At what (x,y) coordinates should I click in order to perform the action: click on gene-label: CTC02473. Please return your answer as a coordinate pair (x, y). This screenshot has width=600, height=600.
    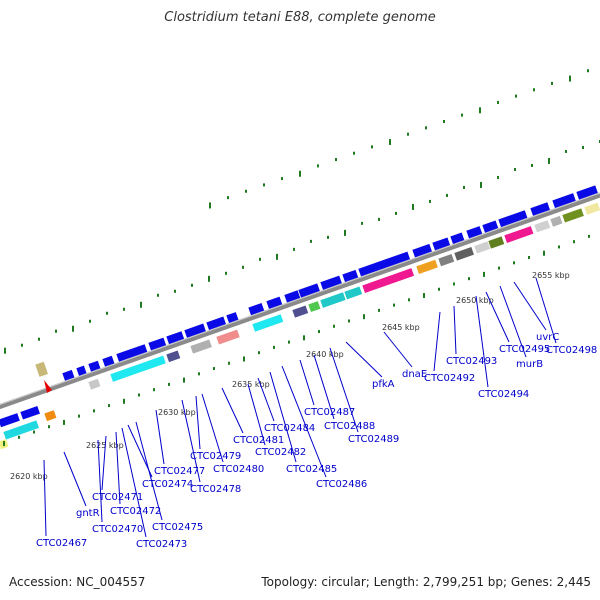
    Looking at the image, I should click on (161, 544).